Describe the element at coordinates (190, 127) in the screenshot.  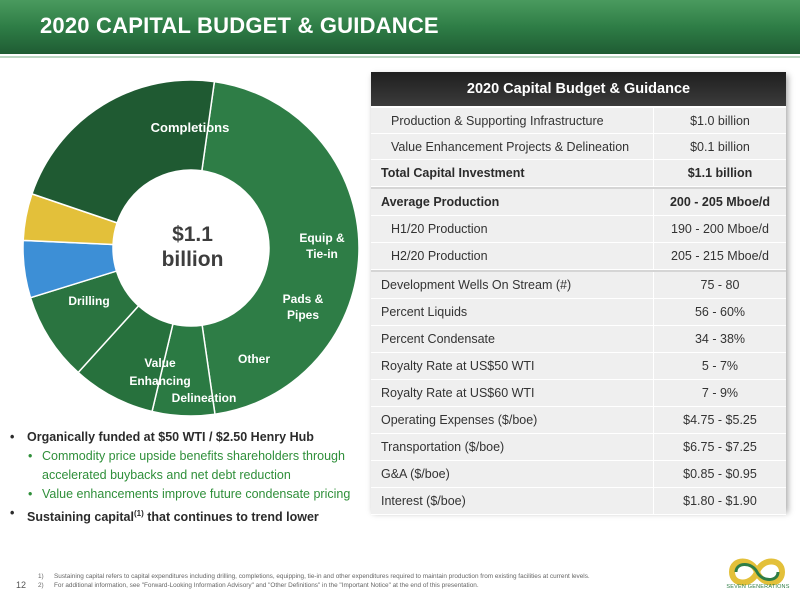
I see `slice-label-completions: Completions` at that location.